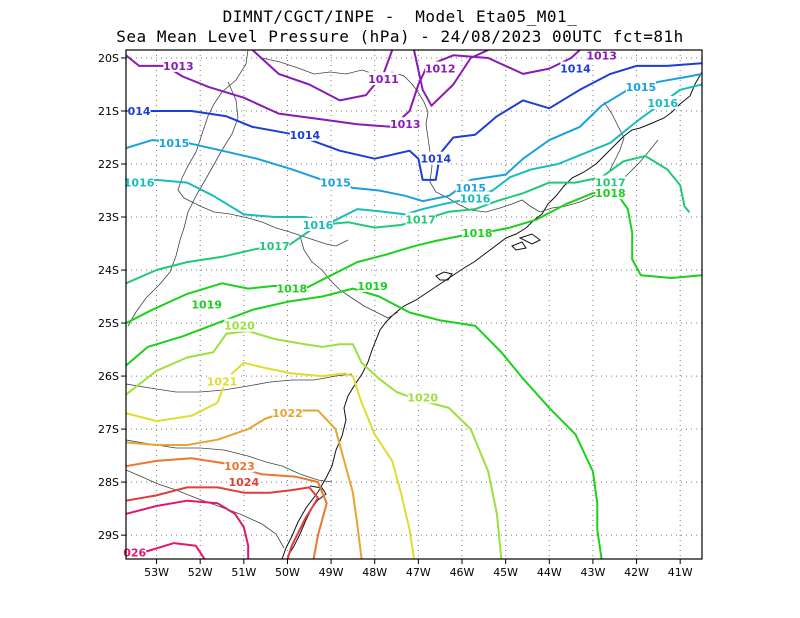 This screenshot has width=800, height=618. Describe the element at coordinates (549, 572) in the screenshot. I see `x-tick-label: 44W` at that location.